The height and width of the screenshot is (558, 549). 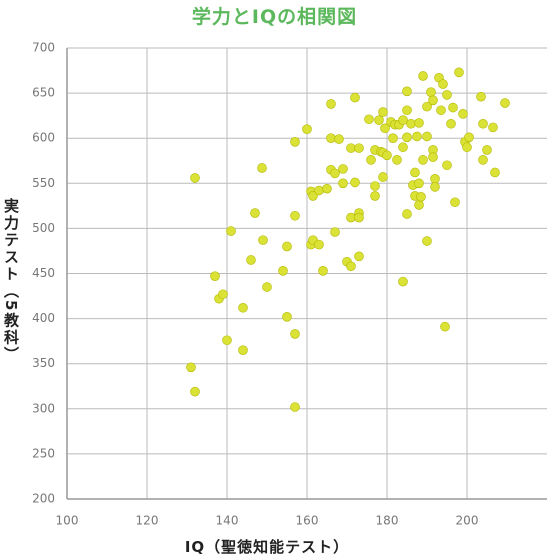 What do you see at coordinates (227, 521) in the screenshot?
I see `x-tick-label: 140` at bounding box center [227, 521].